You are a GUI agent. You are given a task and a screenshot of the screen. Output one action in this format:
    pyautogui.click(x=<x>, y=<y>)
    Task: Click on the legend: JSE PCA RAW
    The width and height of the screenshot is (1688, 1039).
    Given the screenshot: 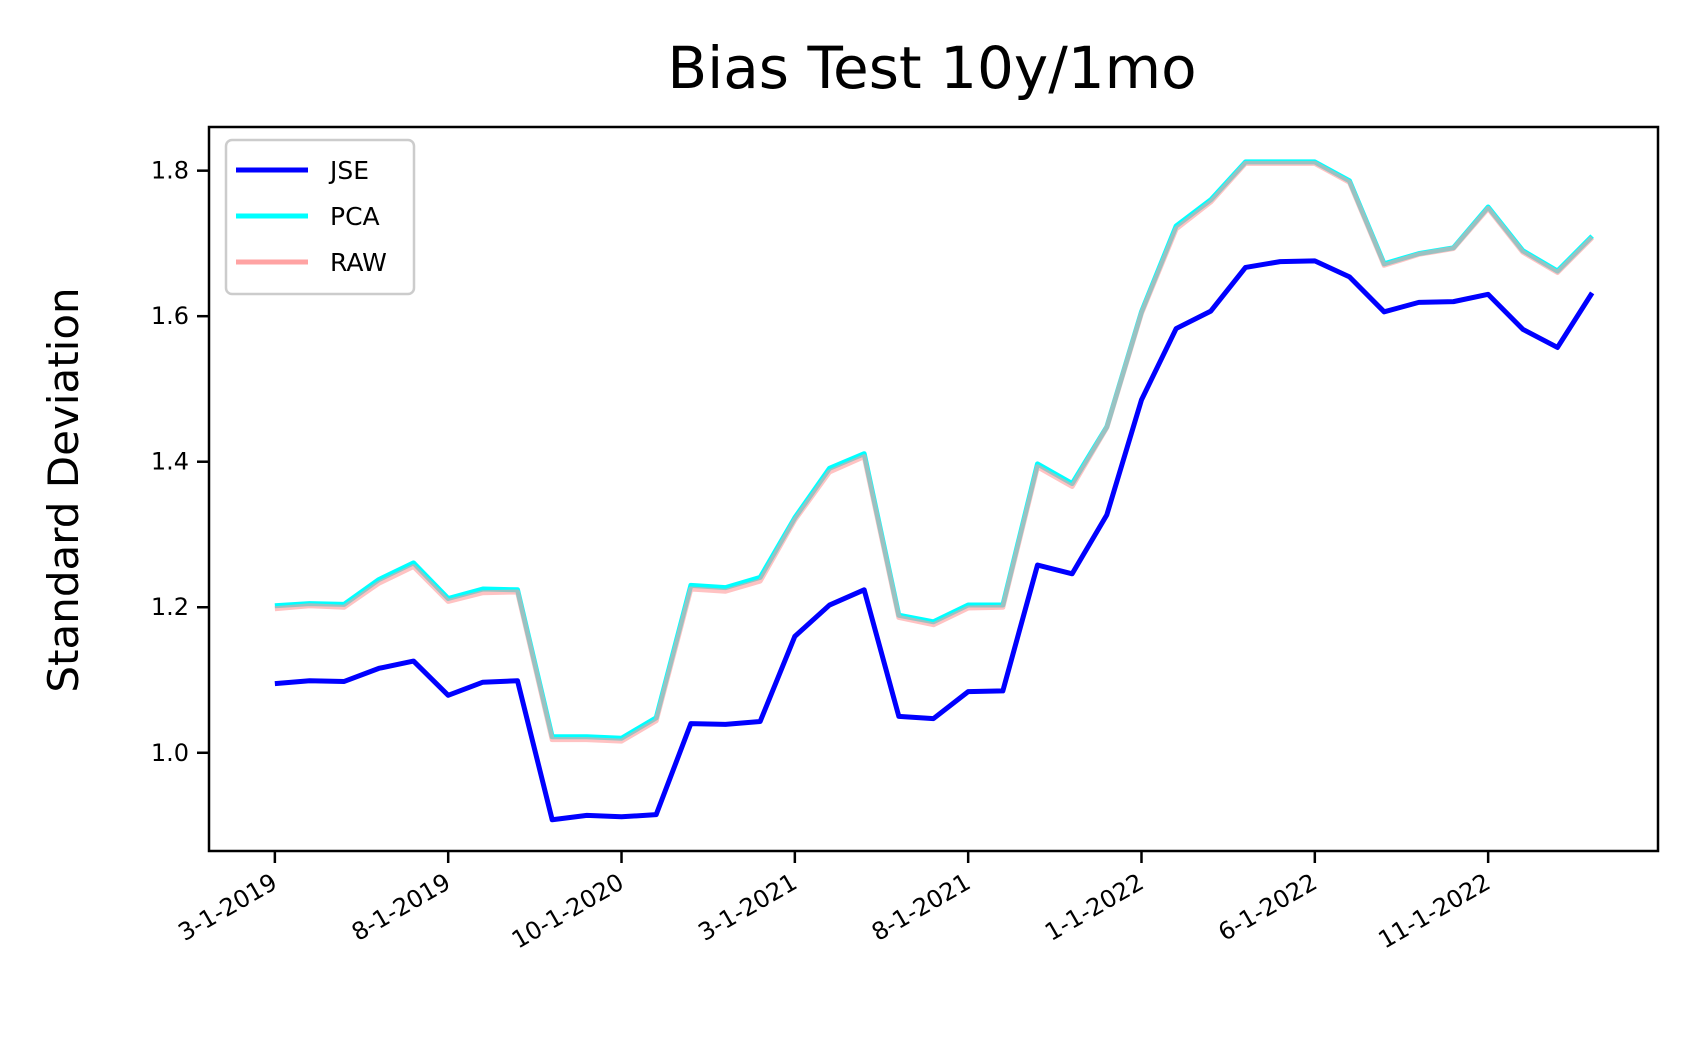 What is the action you would take?
    pyautogui.click(x=320, y=217)
    